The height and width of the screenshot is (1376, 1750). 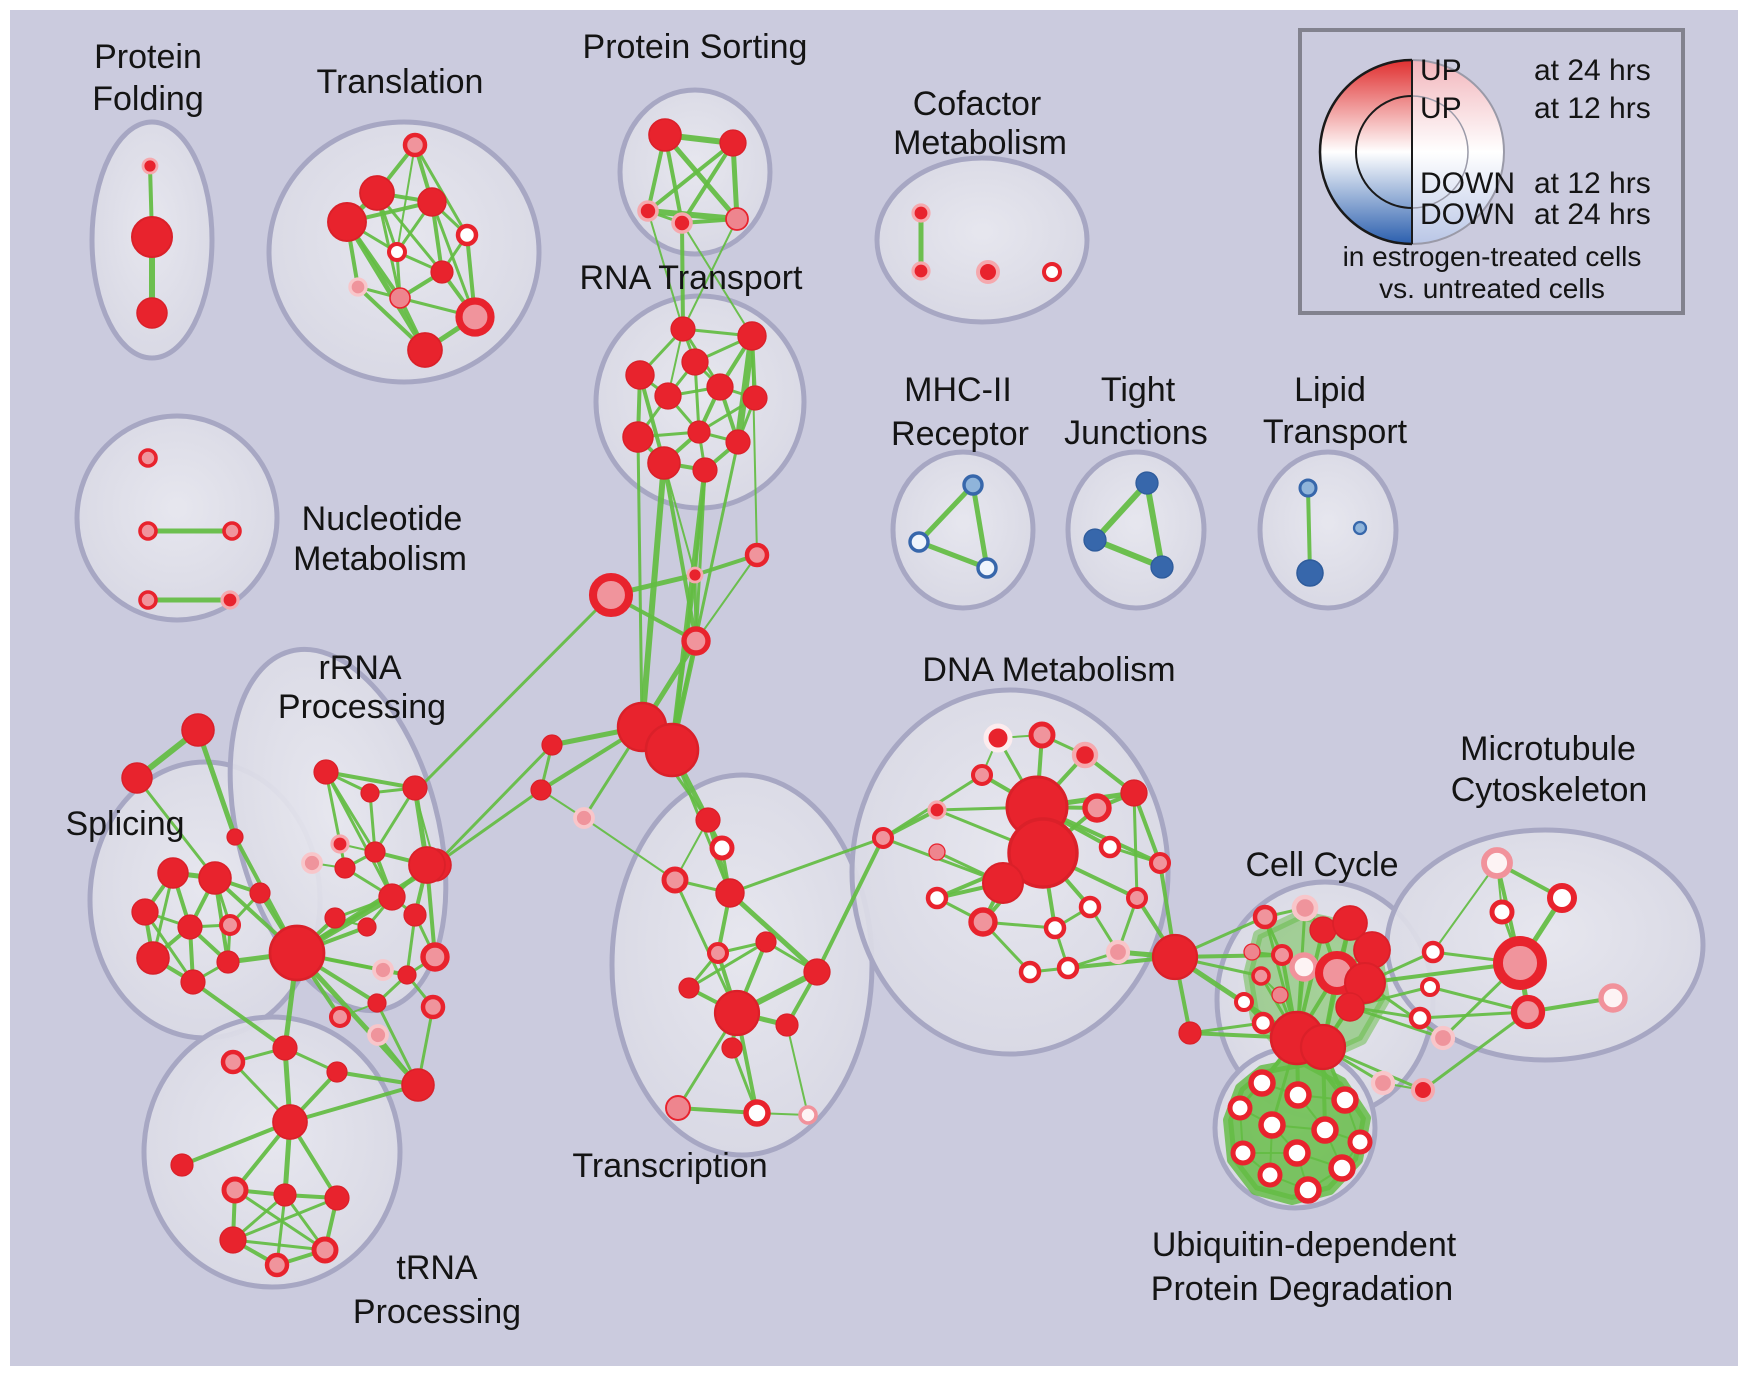 What do you see at coordinates (1128, 553) in the screenshot?
I see `edge-tj2-tj3` at bounding box center [1128, 553].